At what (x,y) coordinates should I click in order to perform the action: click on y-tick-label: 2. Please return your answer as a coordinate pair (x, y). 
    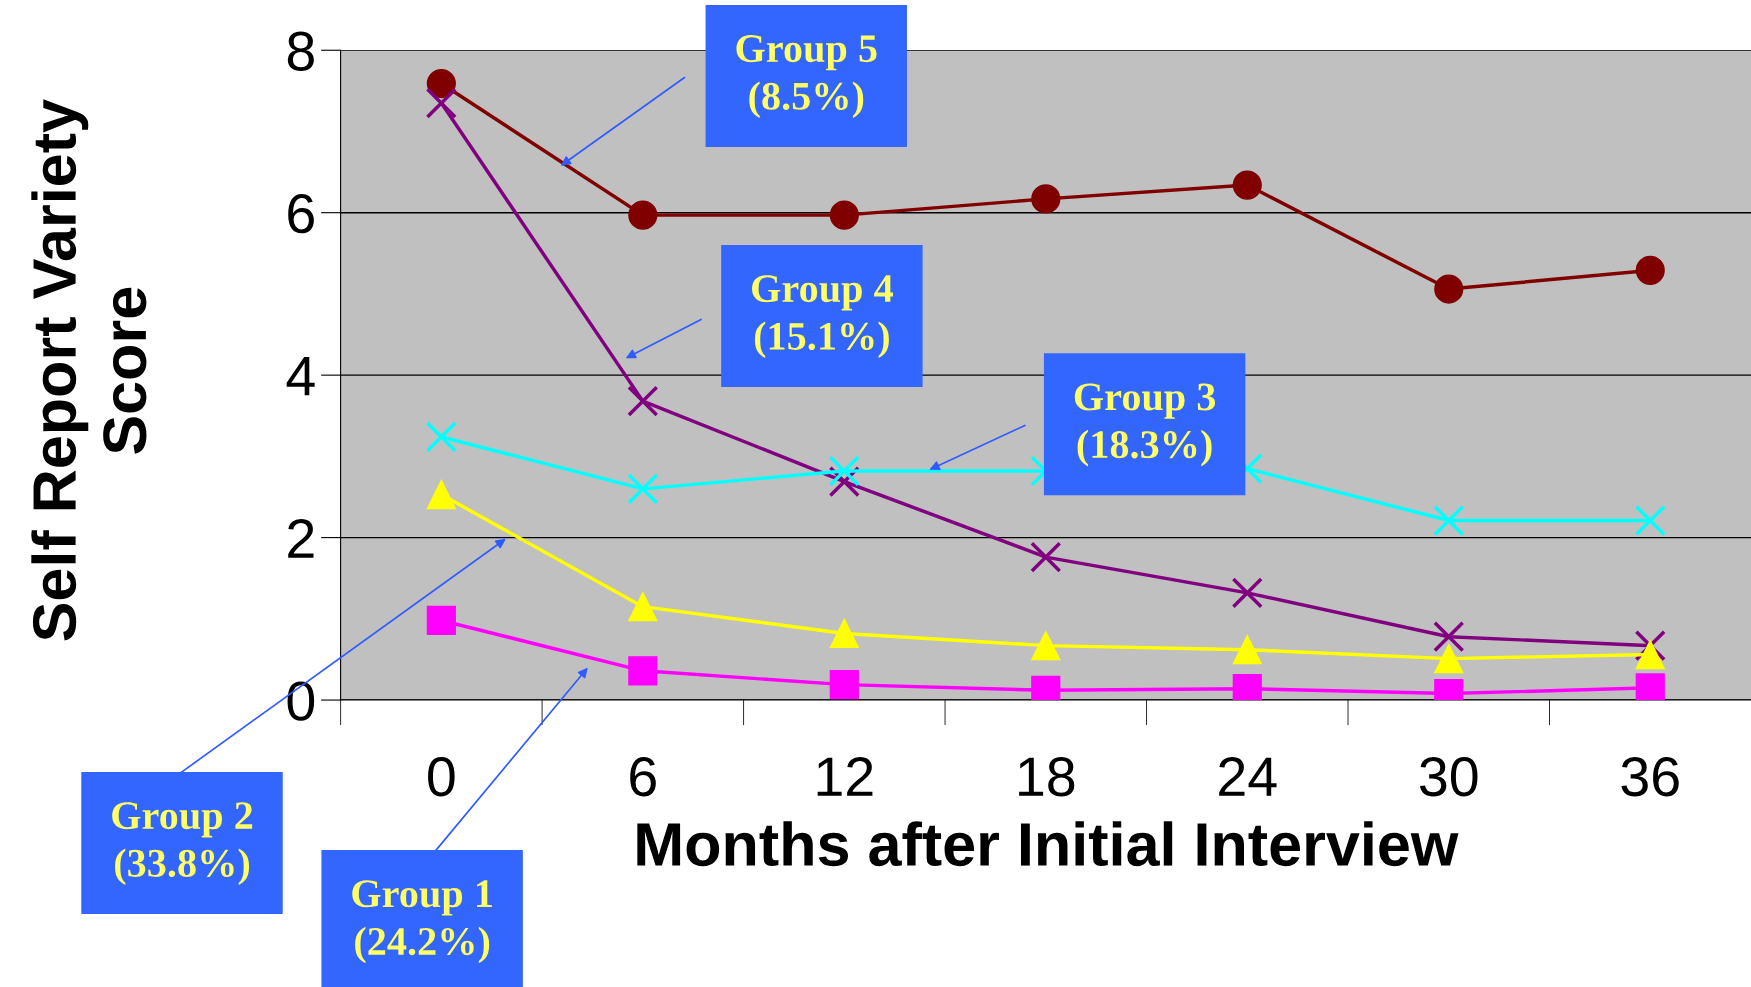
    Looking at the image, I should click on (301, 538).